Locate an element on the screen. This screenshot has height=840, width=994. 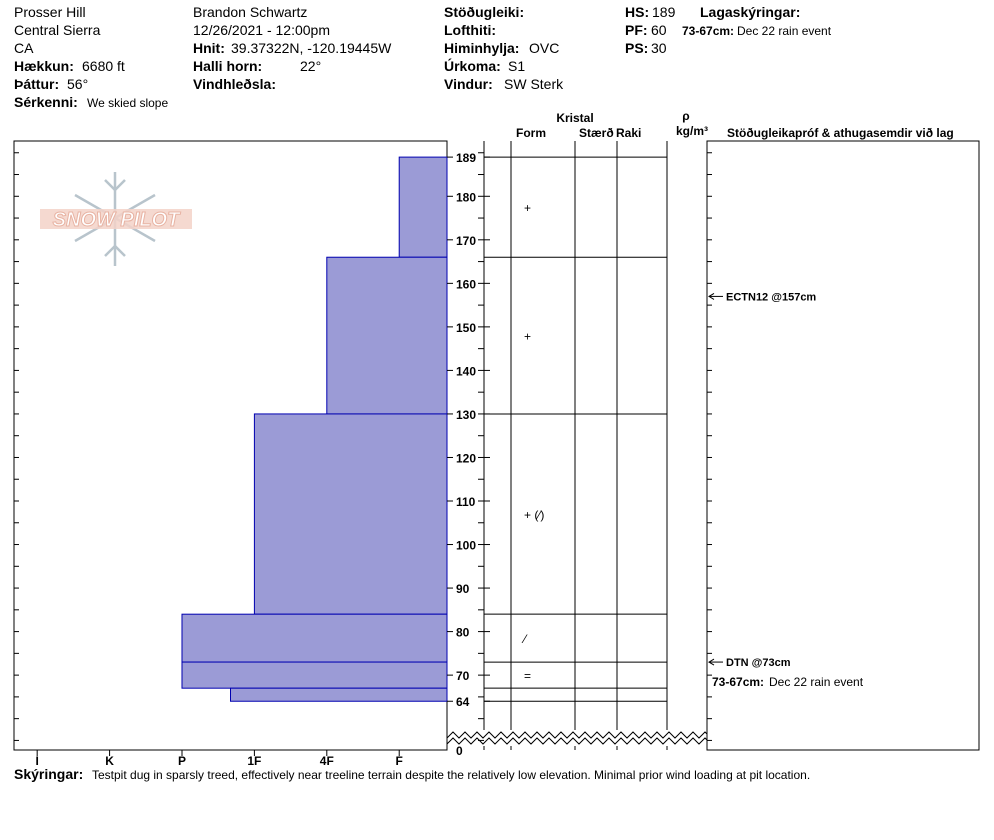
y-tick-label: 100 is located at coordinates (466, 546).